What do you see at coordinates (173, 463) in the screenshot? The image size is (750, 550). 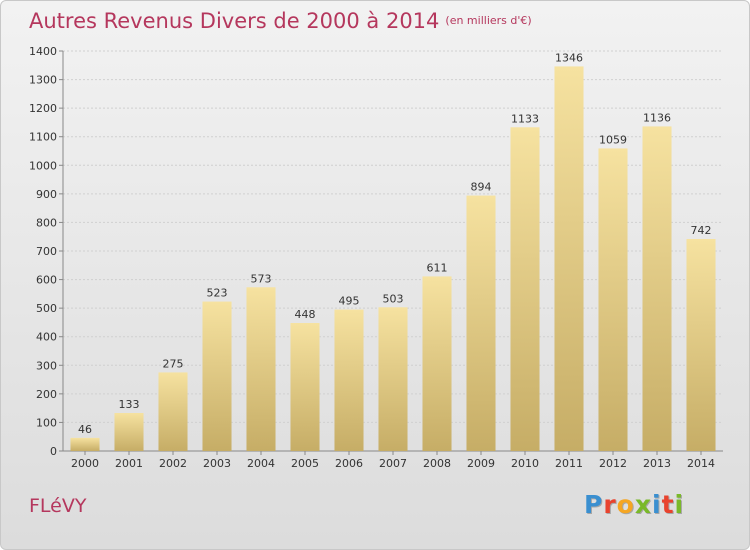 I see `x-tick-label: 2002` at bounding box center [173, 463].